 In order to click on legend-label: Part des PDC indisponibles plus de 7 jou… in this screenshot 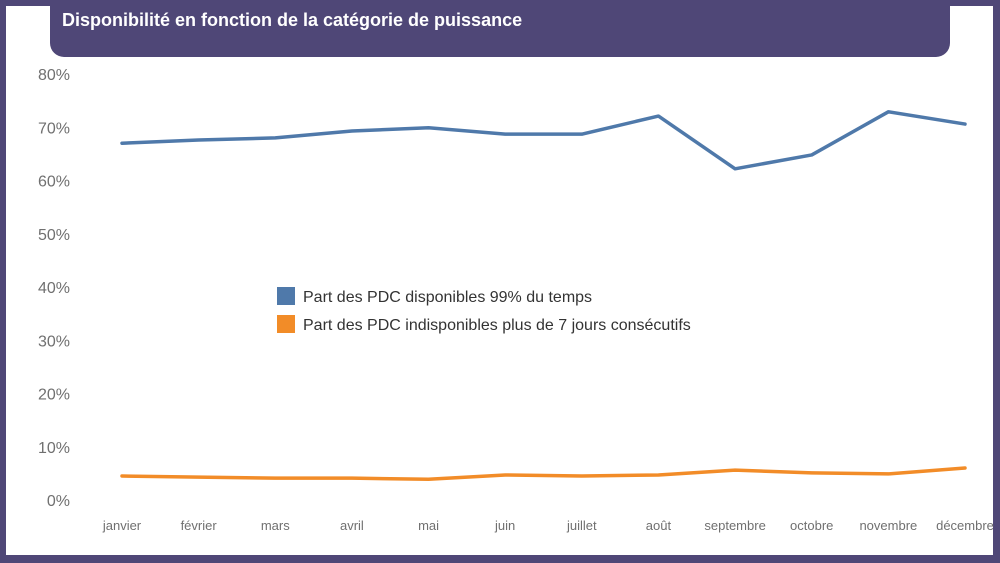, I will do `click(497, 325)`.